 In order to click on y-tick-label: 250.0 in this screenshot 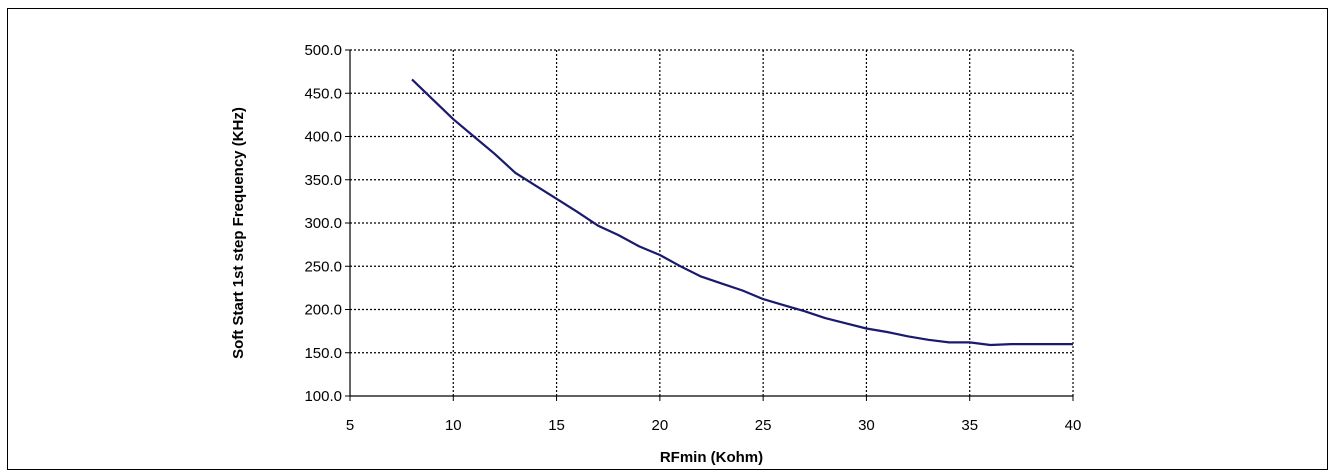, I will do `click(323, 266)`.